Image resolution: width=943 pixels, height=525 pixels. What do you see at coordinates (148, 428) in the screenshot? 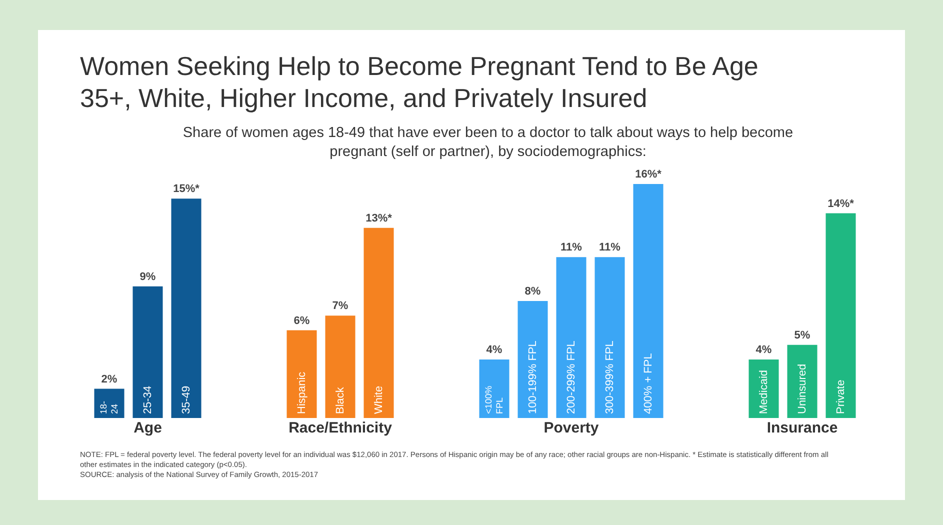
I see `text: Age` at bounding box center [148, 428].